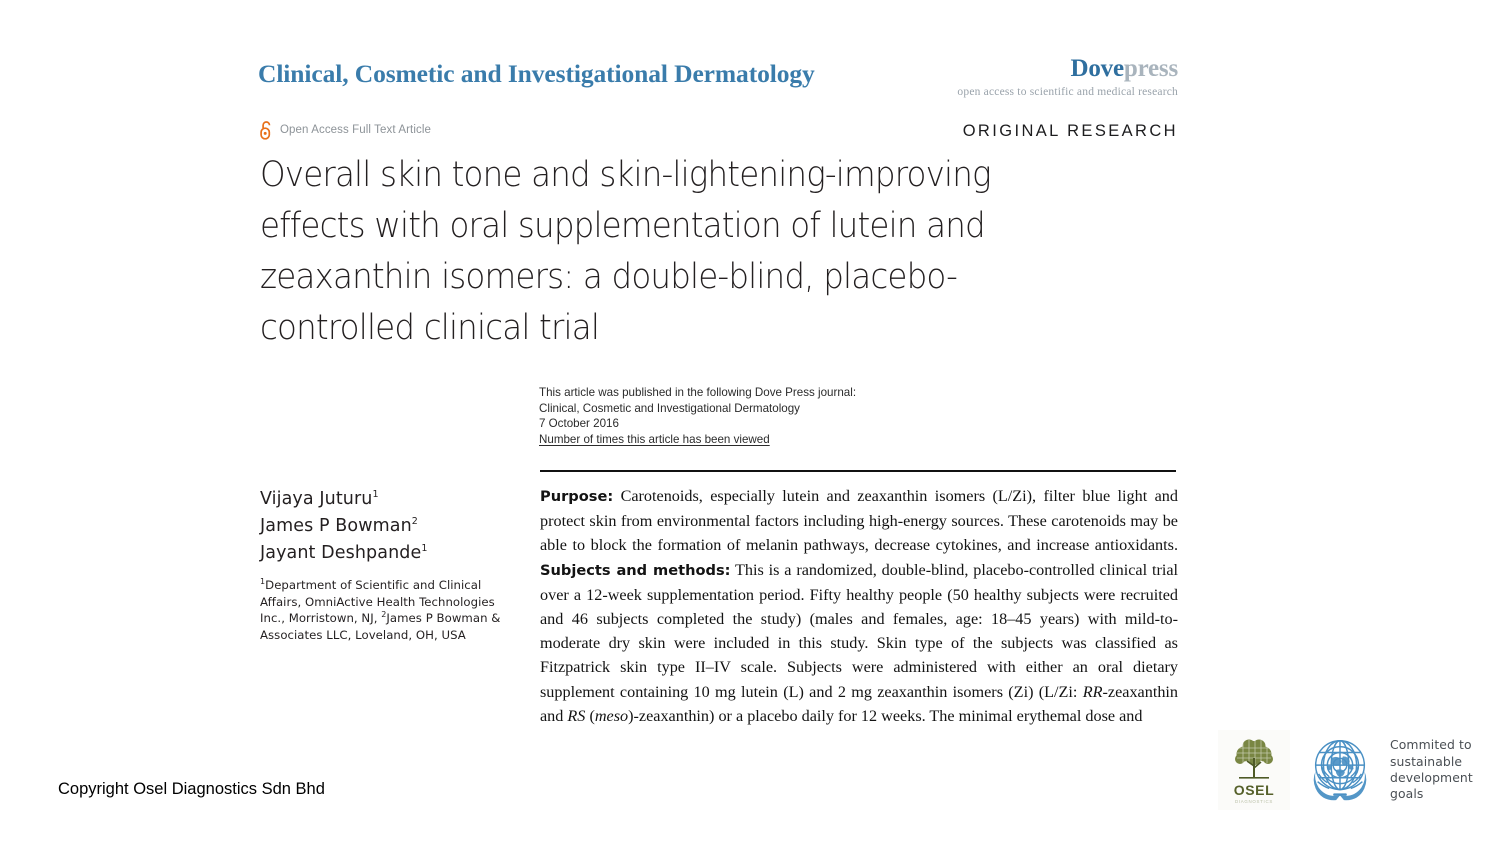 The image size is (1500, 844). Describe the element at coordinates (1431, 777) in the screenshot. I see `sdg-line-3: development` at that location.